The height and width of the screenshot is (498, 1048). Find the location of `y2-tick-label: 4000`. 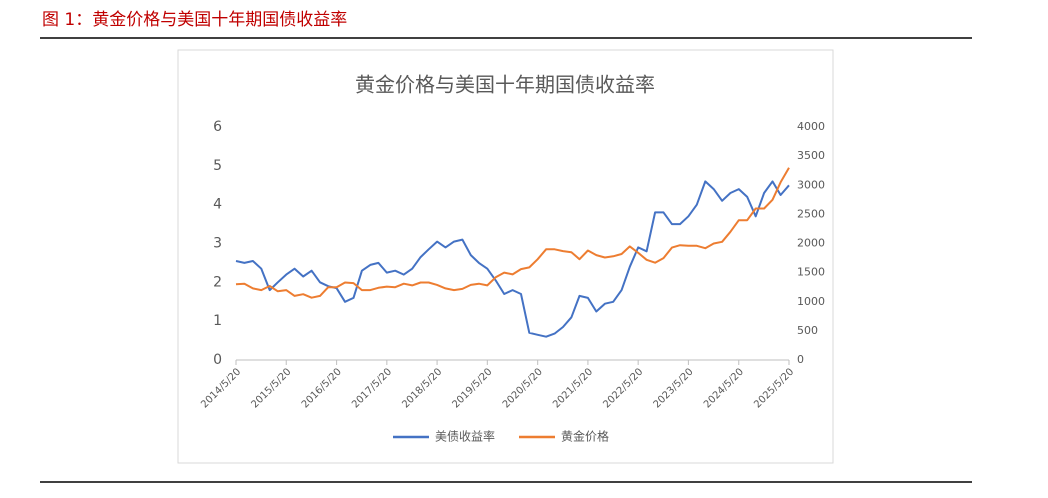

y2-tick-label: 4000 is located at coordinates (811, 126).